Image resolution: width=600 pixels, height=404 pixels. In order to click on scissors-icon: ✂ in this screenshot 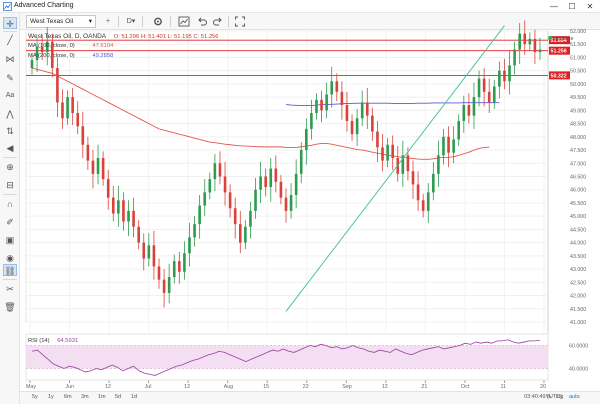, I will do `click(10, 289)`.